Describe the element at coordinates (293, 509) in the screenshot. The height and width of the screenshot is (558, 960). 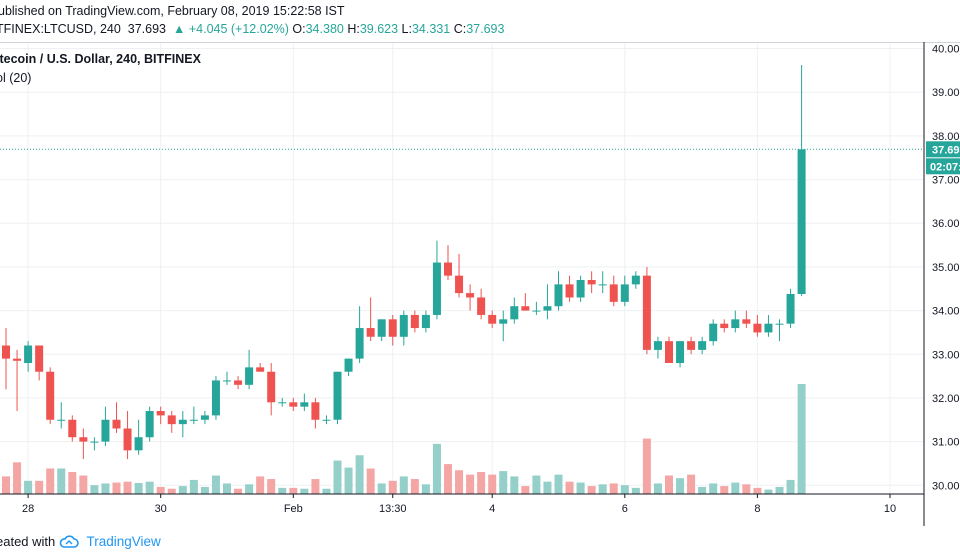
I see `time-tick-label: Feb` at that location.